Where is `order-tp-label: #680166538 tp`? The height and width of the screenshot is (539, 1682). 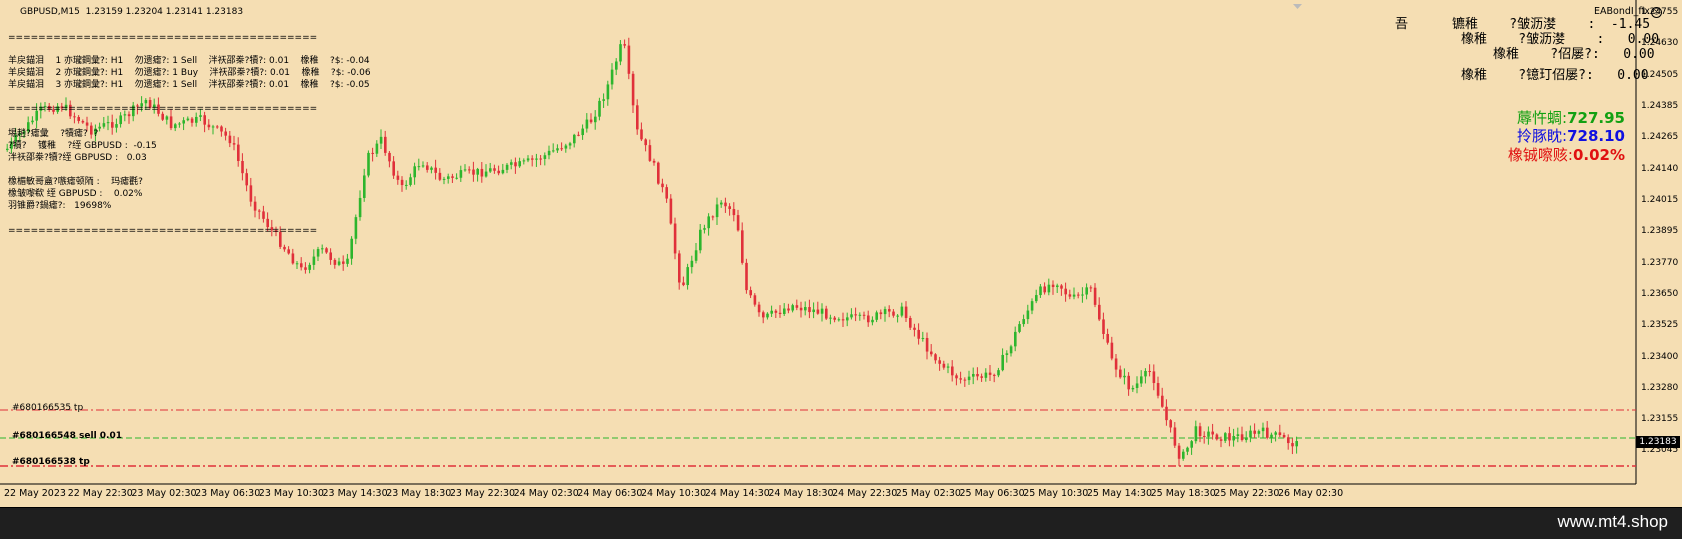 order-tp-label: #680166538 tp is located at coordinates (51, 462).